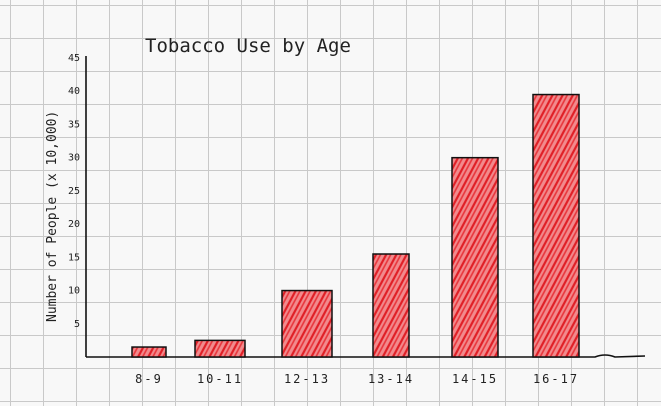 This screenshot has width=661, height=406. I want to click on x-axis-ticks: 8-9 10-11 12-13 13-14 14-15 16-17, so click(357, 379).